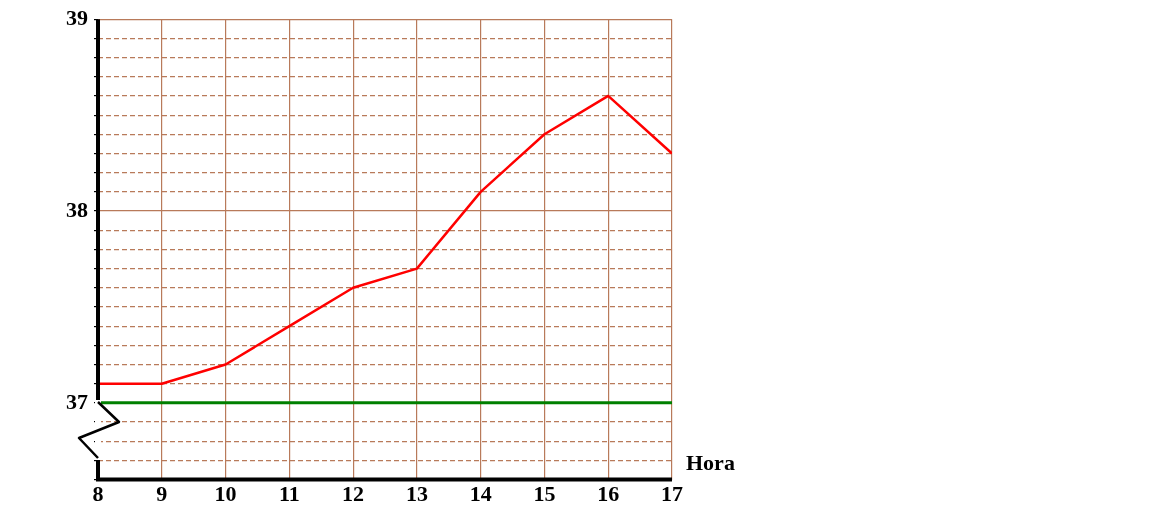 The image size is (1152, 516). Describe the element at coordinates (225, 494) in the screenshot. I see `x-tick-label: 10` at that location.